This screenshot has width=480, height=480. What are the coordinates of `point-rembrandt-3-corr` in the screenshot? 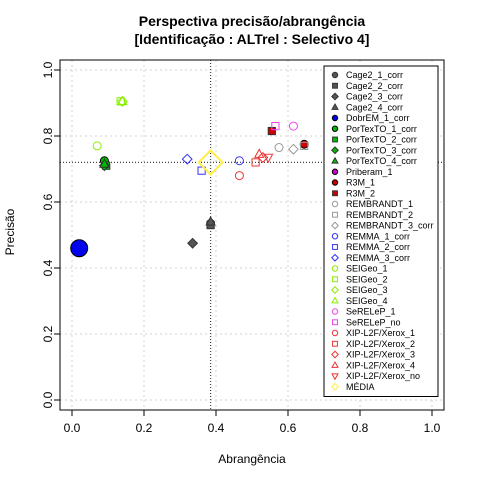 It's located at (293, 149).